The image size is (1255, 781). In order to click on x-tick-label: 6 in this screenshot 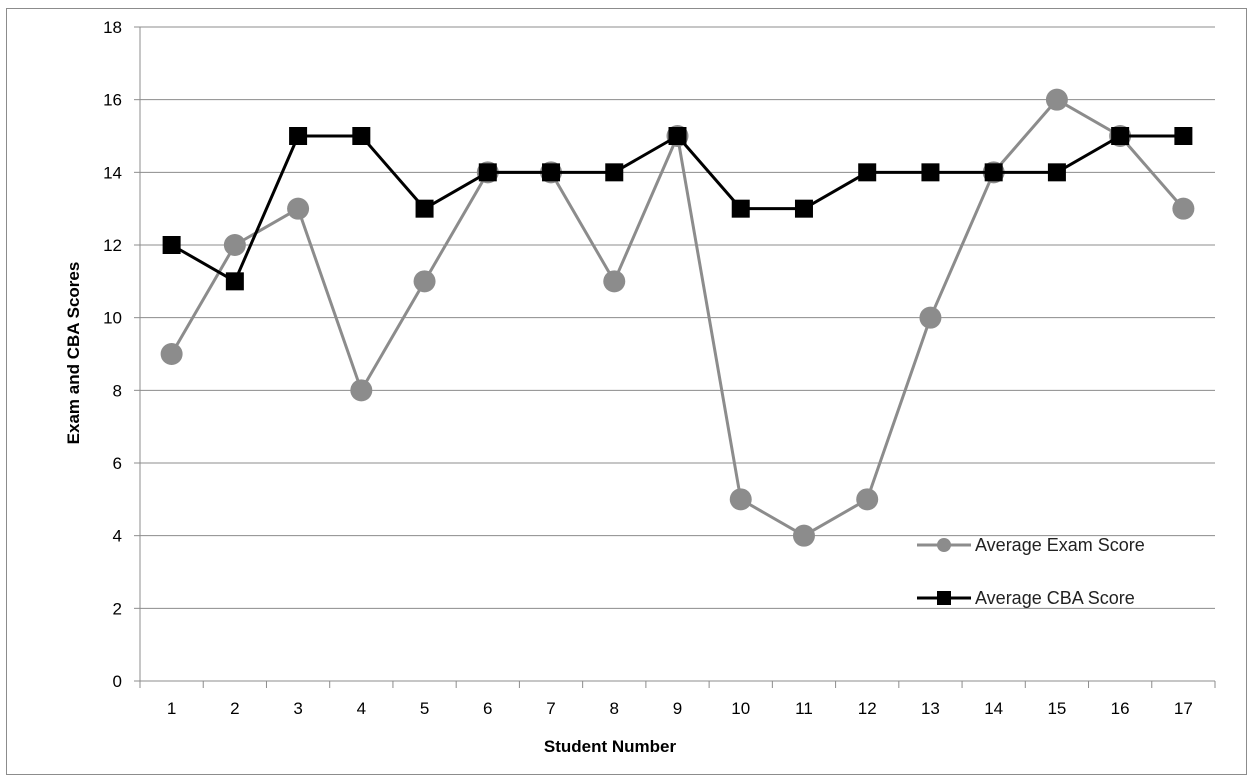, I will do `click(487, 708)`.